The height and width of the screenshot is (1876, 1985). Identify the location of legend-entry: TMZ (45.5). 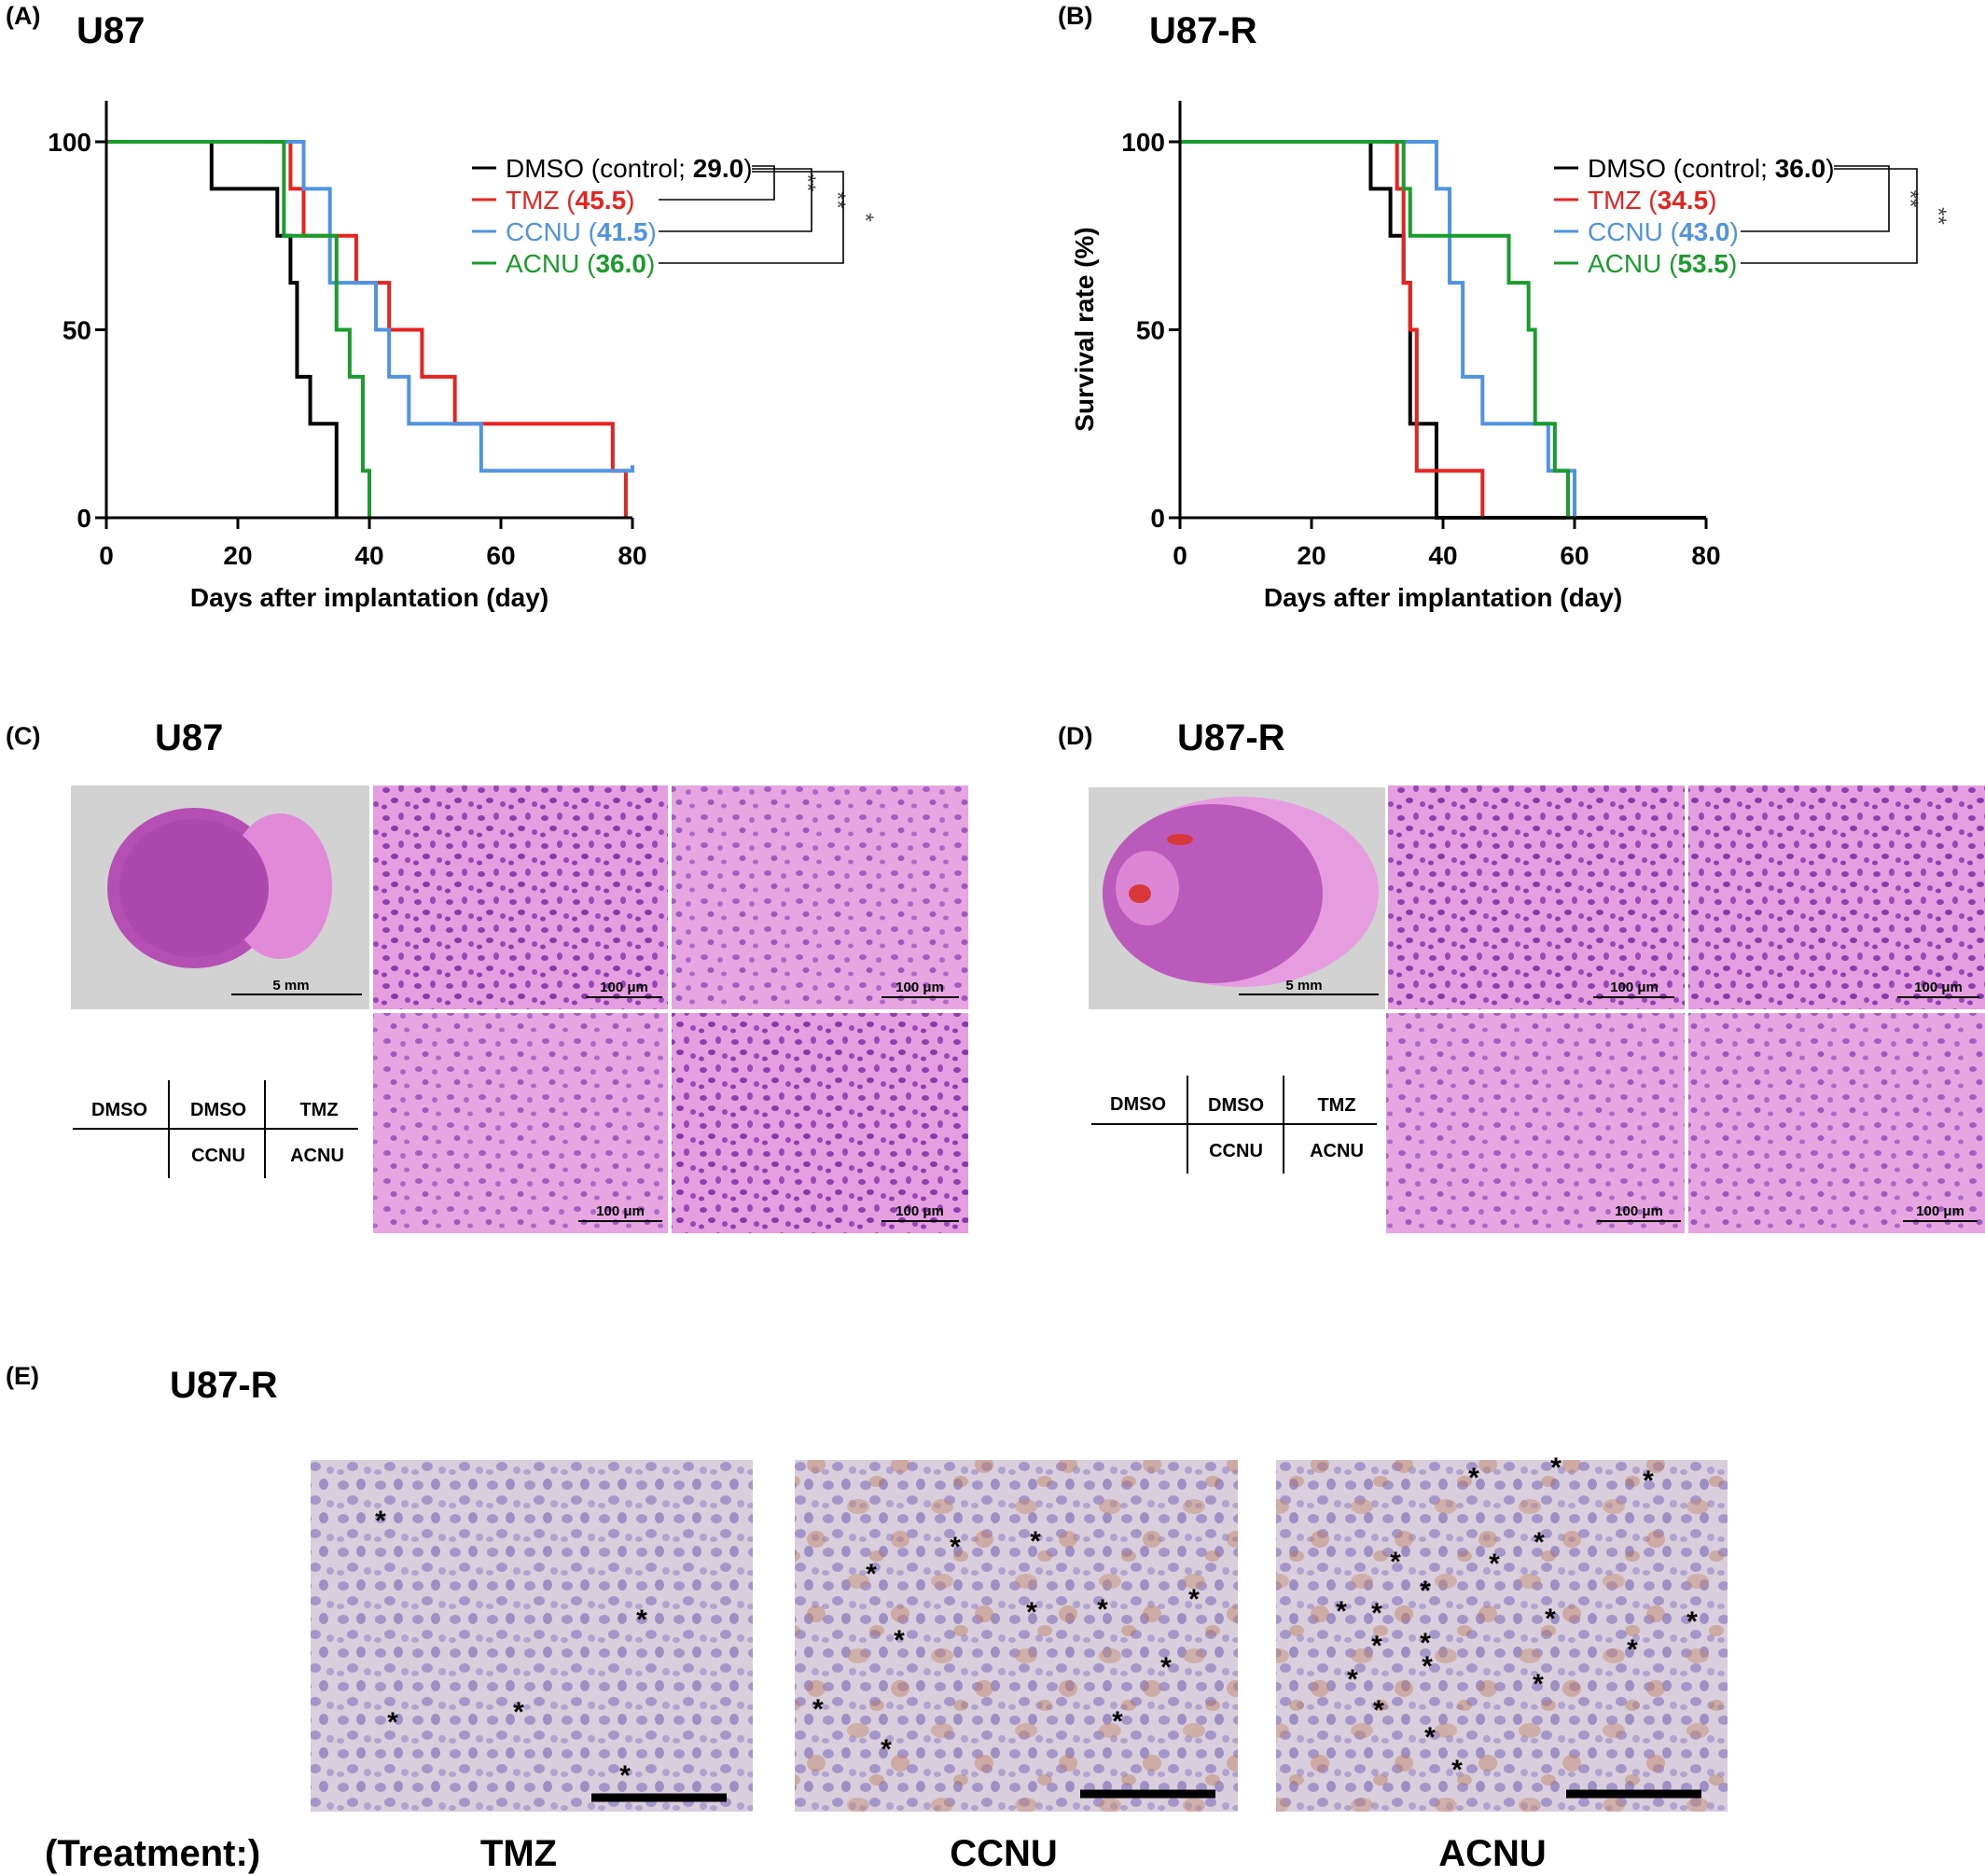
(570, 200).